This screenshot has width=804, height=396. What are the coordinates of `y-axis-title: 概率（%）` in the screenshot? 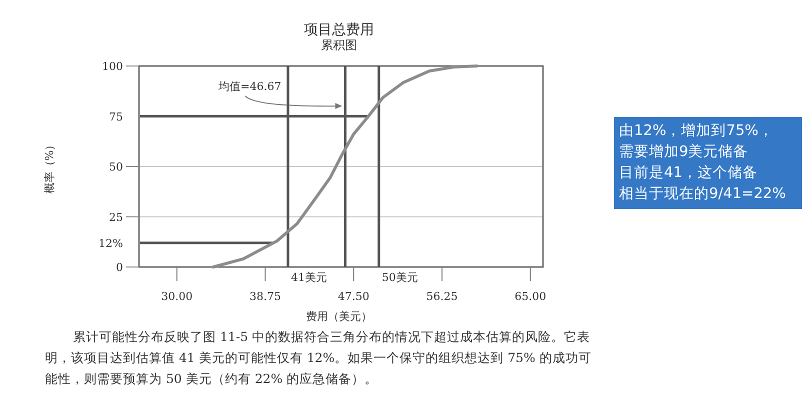 It's located at (49, 166).